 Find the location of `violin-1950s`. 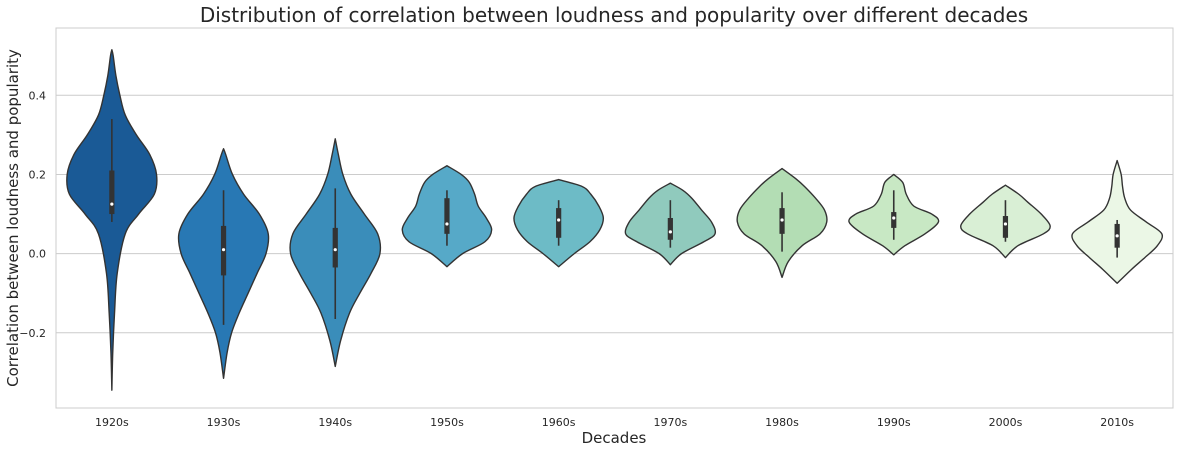

violin-1950s is located at coordinates (447, 216).